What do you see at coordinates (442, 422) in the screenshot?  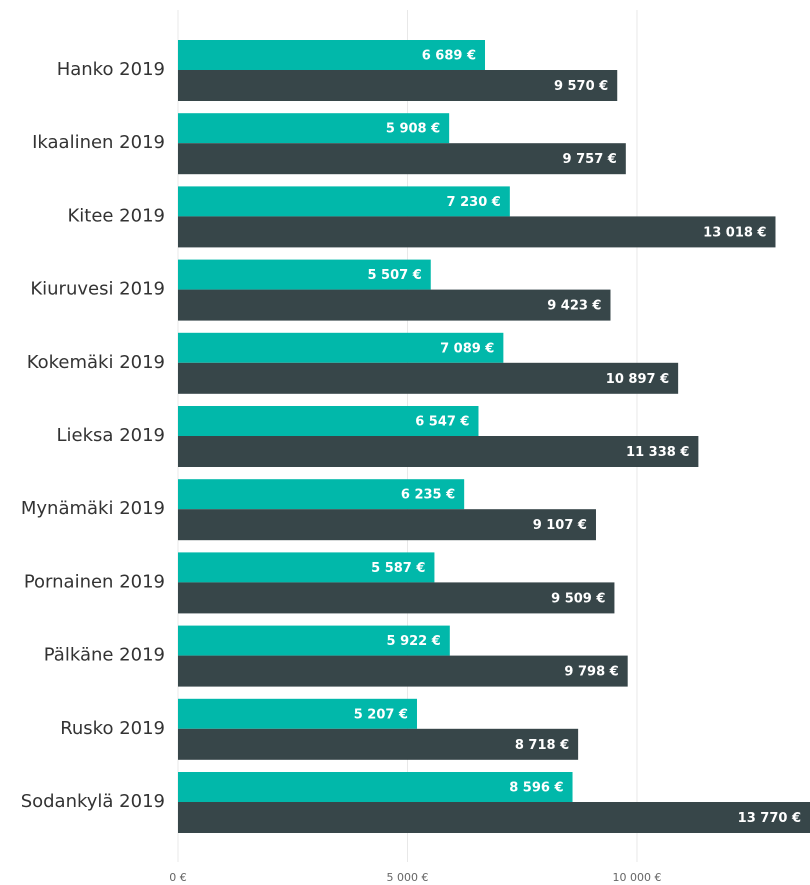 I see `data-label: 6 547 €` at bounding box center [442, 422].